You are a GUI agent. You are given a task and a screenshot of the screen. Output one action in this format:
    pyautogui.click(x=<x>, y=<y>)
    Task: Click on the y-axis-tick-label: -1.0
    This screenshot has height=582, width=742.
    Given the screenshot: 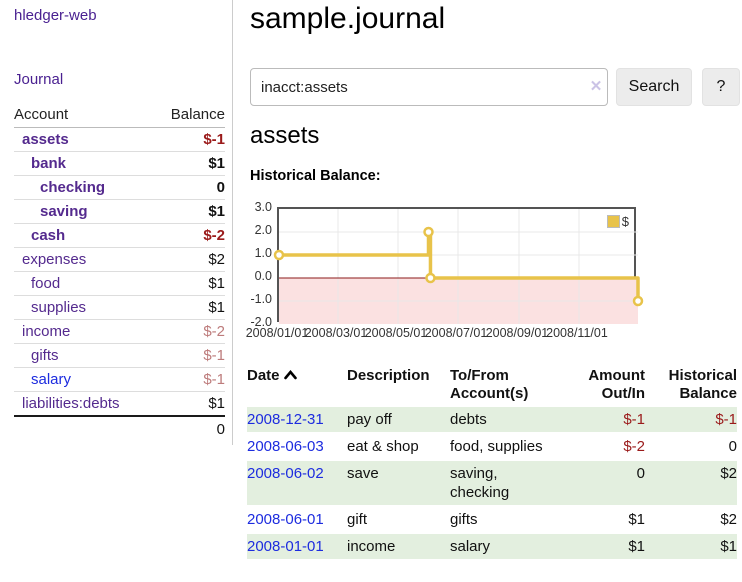 What is the action you would take?
    pyautogui.click(x=261, y=299)
    